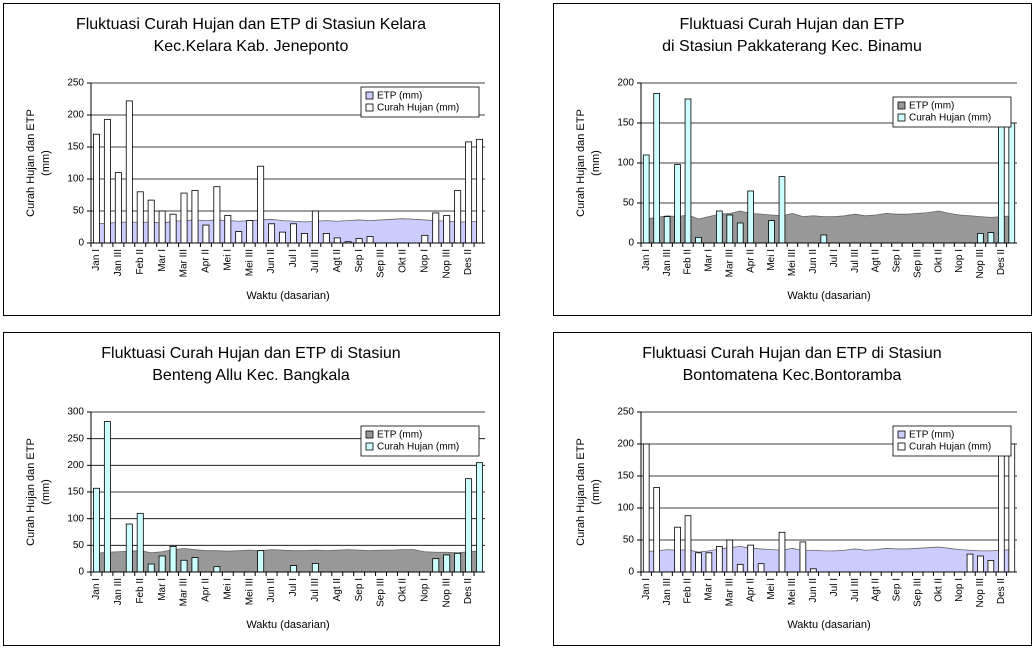 The width and height of the screenshot is (1034, 648). Describe the element at coordinates (980, 263) in the screenshot. I see `x-tick-label: Nop III` at that location.